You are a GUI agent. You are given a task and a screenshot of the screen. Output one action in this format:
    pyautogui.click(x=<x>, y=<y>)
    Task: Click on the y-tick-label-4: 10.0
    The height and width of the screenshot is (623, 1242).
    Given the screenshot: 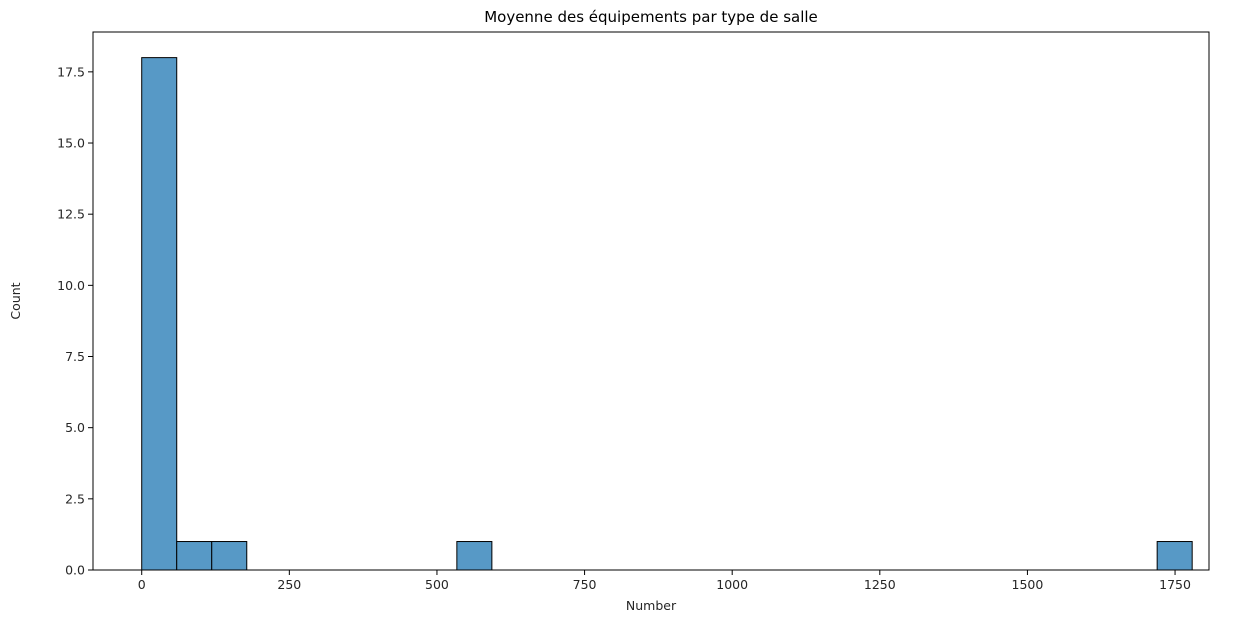 What is the action you would take?
    pyautogui.click(x=71, y=285)
    